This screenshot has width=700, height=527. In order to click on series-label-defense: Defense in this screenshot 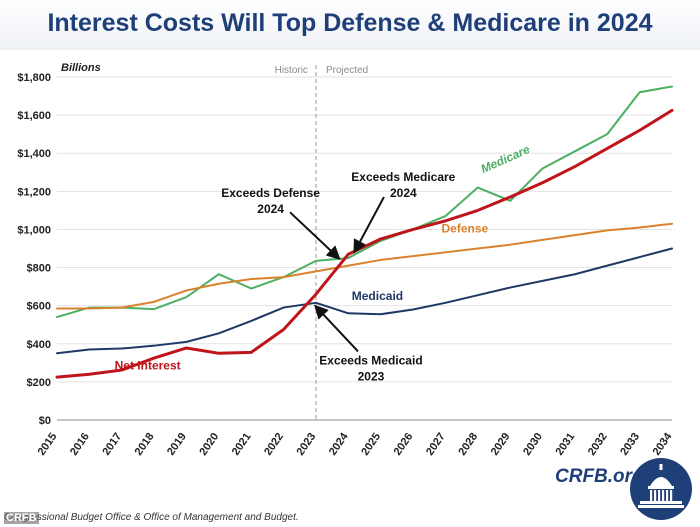, I will do `click(464, 228)`.